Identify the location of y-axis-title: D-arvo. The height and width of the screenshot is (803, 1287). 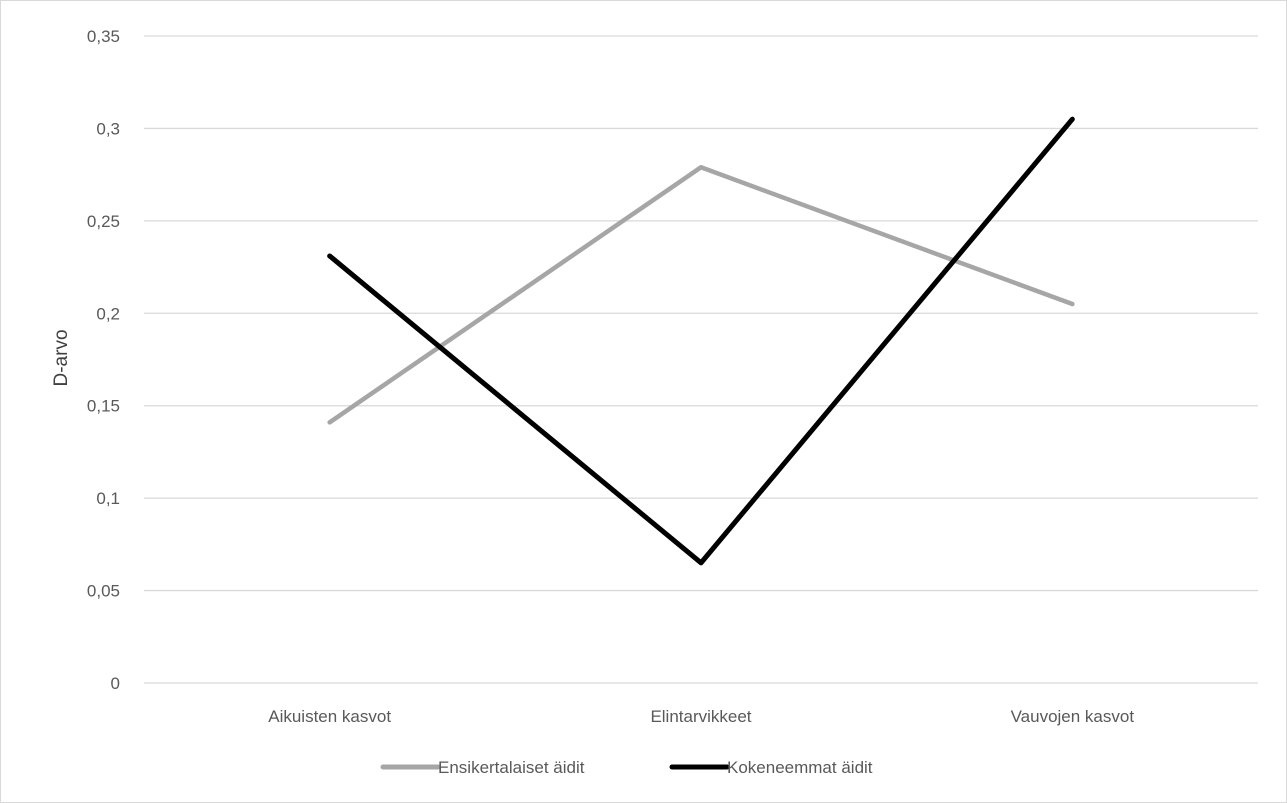
(61, 357).